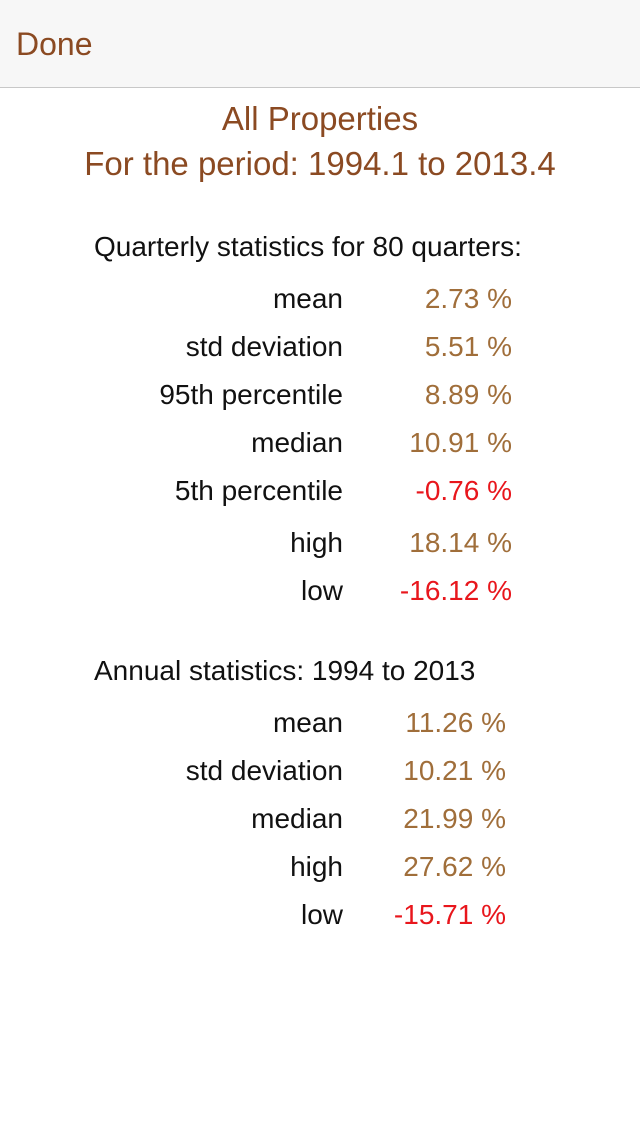  Describe the element at coordinates (464, 490) in the screenshot. I see `stat-value: -0.76 %` at that location.